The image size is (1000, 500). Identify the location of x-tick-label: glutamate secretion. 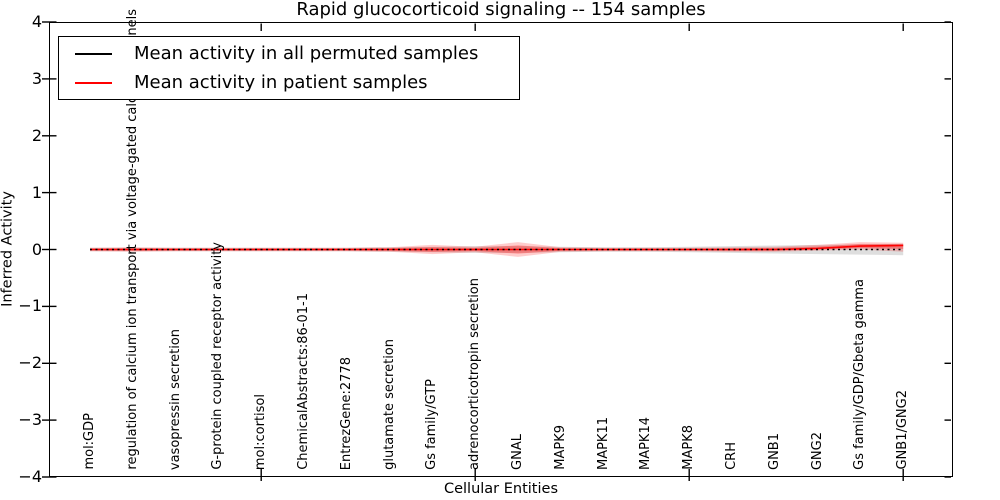
(389, 404).